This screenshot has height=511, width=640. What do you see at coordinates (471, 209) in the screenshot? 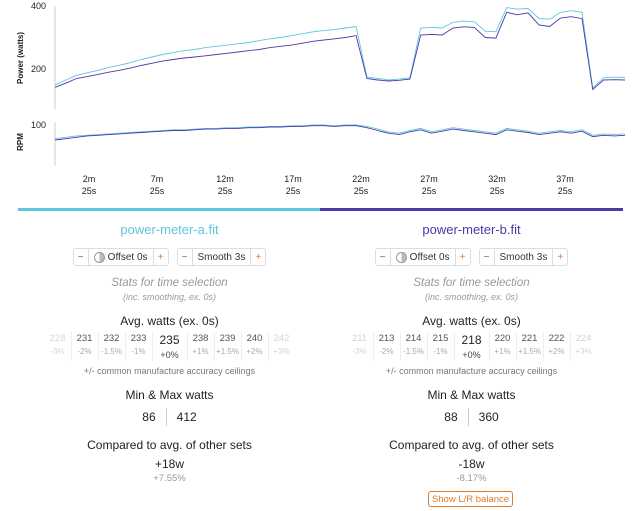
I see `meter-b-color-bar` at bounding box center [471, 209].